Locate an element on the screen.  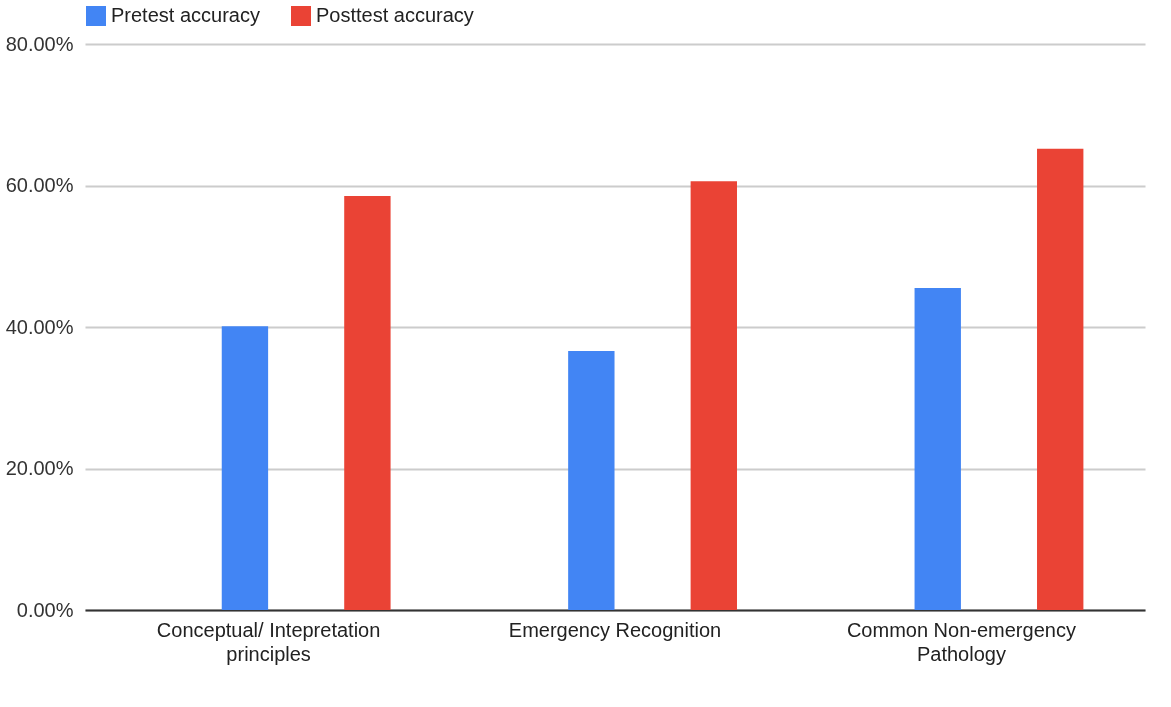
y-tick-label: 80.00% is located at coordinates (39, 43).